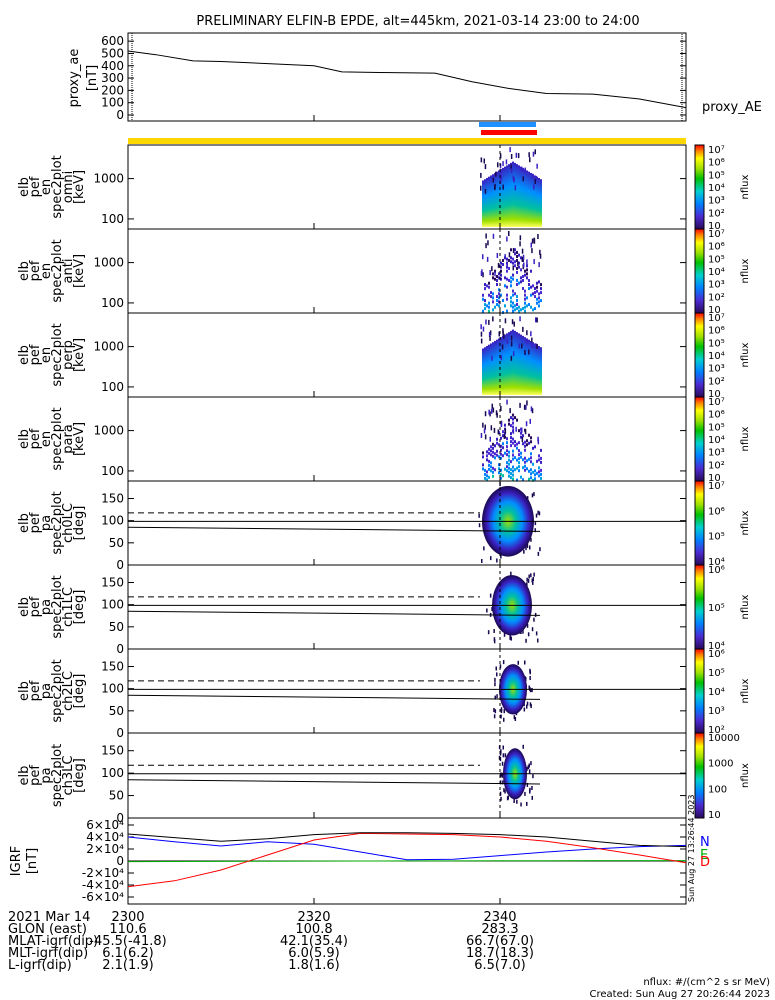 The image size is (775, 1000). Describe the element at coordinates (745, 270) in the screenshot. I see `spec_anti-colorbar-label: nflux` at that location.